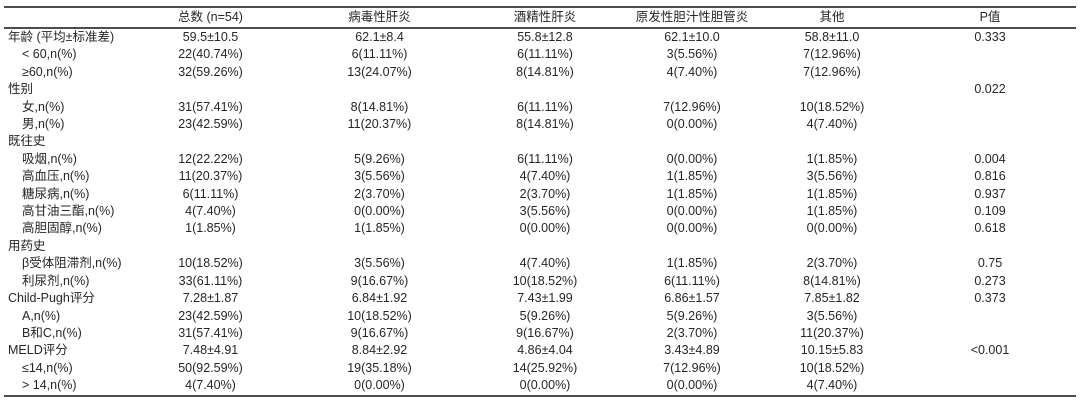  I want to click on column-header-pbc: 原发性胆汁性胆管炎, so click(692, 18).